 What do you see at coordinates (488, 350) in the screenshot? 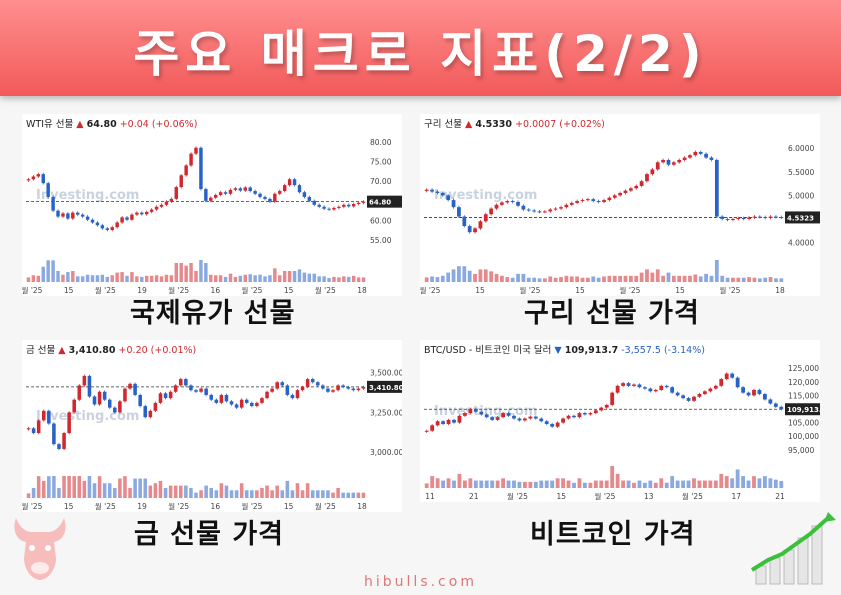
I see `instrument-name: BTC/USD - 비트코인 미국 달러` at bounding box center [488, 350].